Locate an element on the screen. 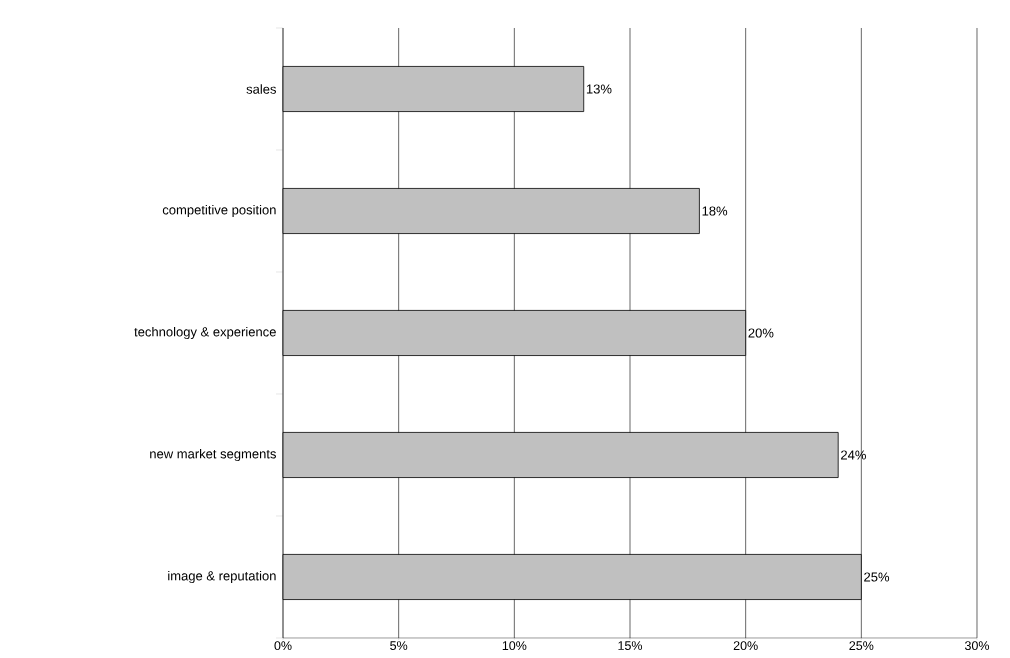 This screenshot has width=1010, height=658. y-tick-label: image & reputation is located at coordinates (222, 577).